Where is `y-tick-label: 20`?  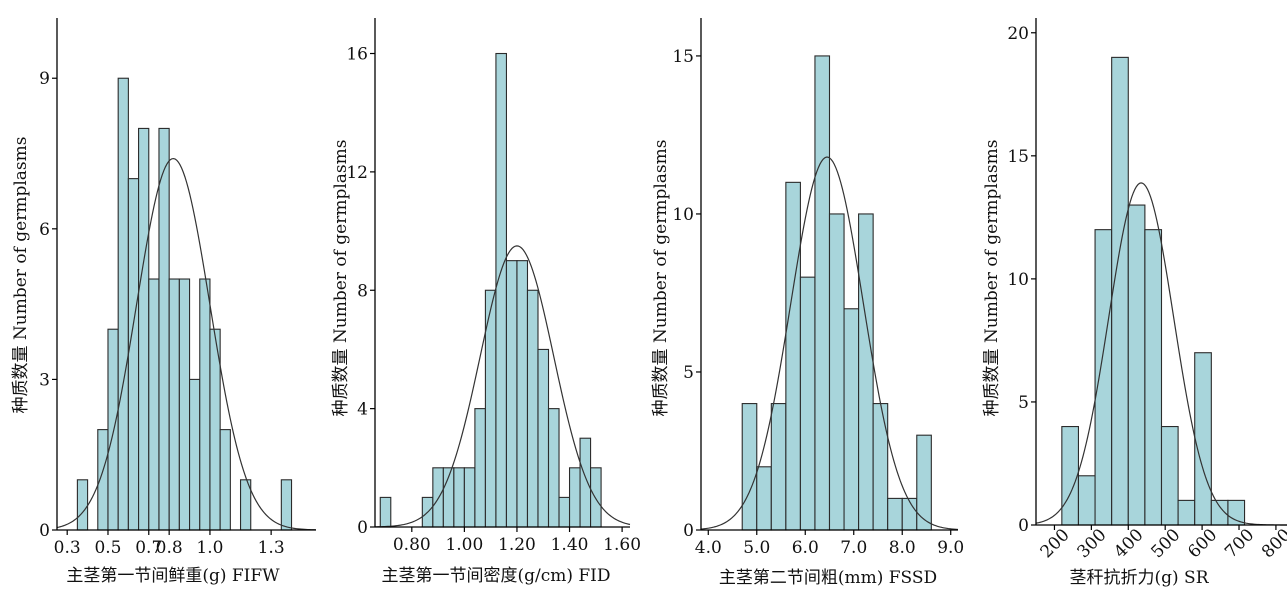
y-tick-label: 20 is located at coordinates (1018, 34).